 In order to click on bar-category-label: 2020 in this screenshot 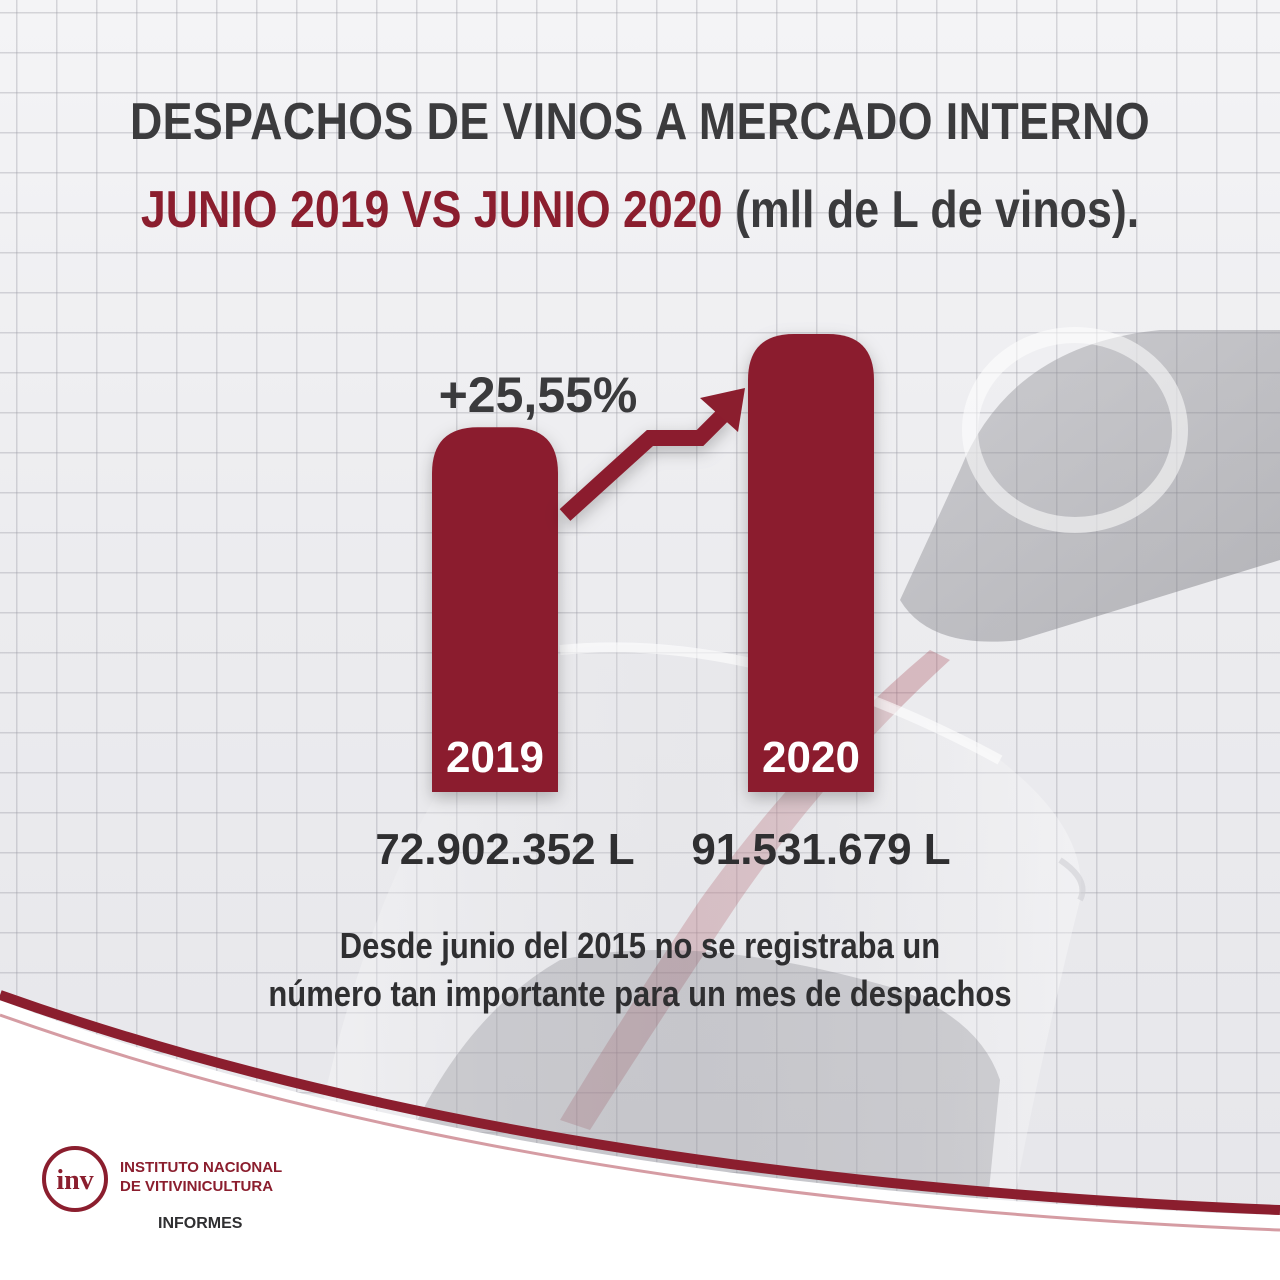, I will do `click(811, 757)`.